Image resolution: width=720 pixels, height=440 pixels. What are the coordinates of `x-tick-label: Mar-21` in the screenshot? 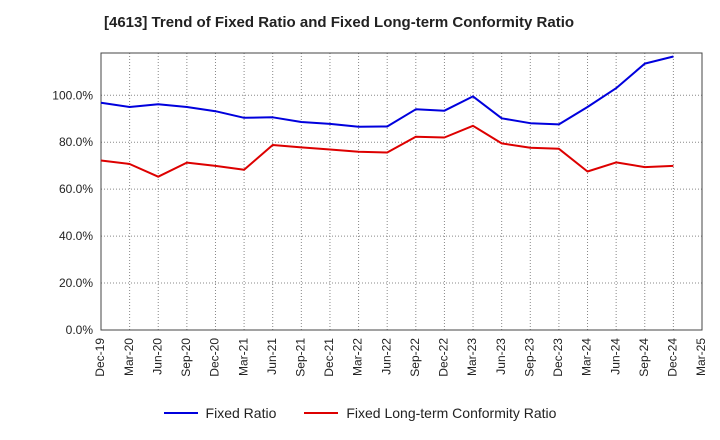 It's located at (243, 357).